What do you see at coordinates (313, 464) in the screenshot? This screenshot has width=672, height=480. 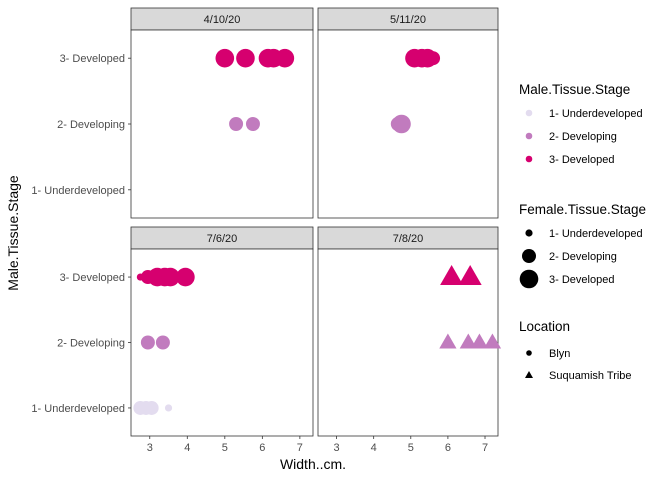 I see `x-axis-title: Width..cm.` at bounding box center [313, 464].